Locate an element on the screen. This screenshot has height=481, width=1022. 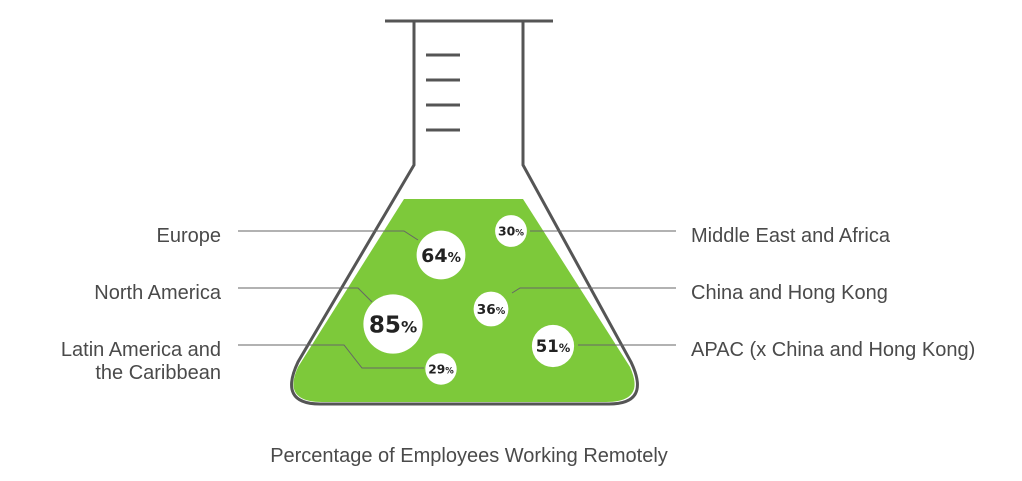
flask-graduations is located at coordinates (443, 92).